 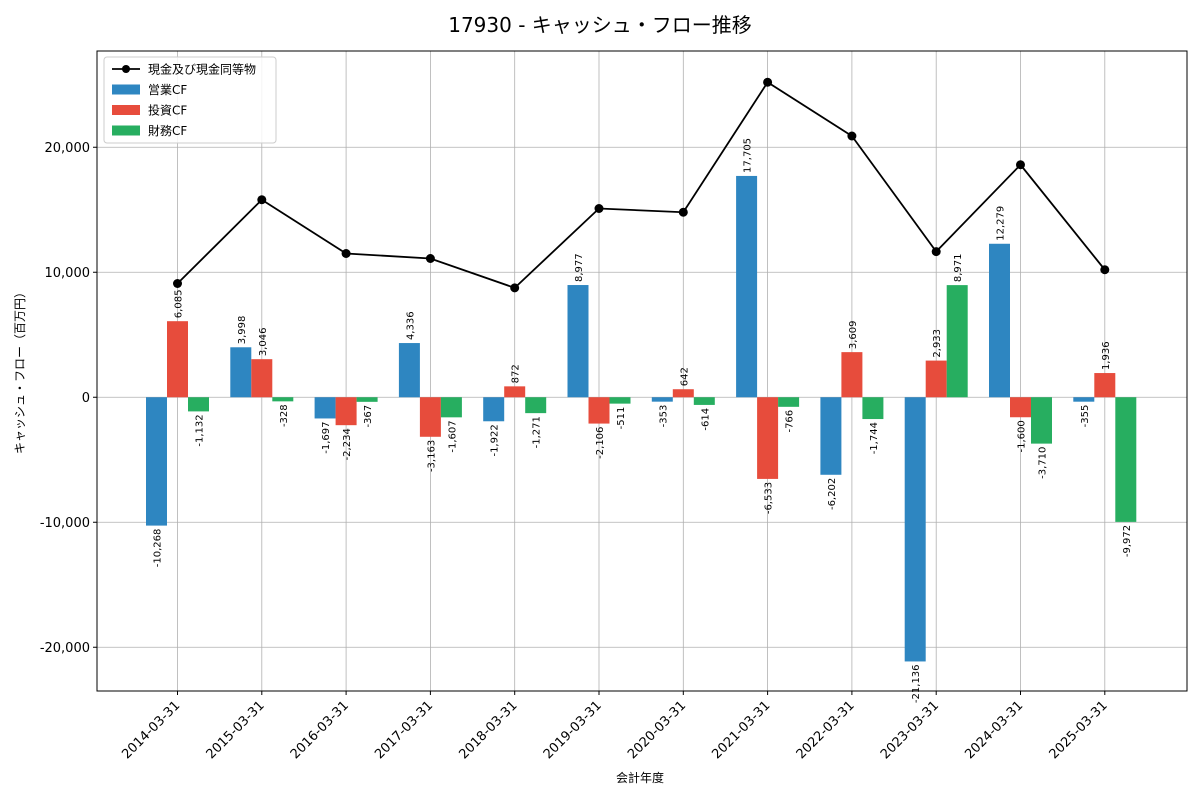 What do you see at coordinates (790, 421) in the screenshot?
I see `data-label: -766` at bounding box center [790, 421].